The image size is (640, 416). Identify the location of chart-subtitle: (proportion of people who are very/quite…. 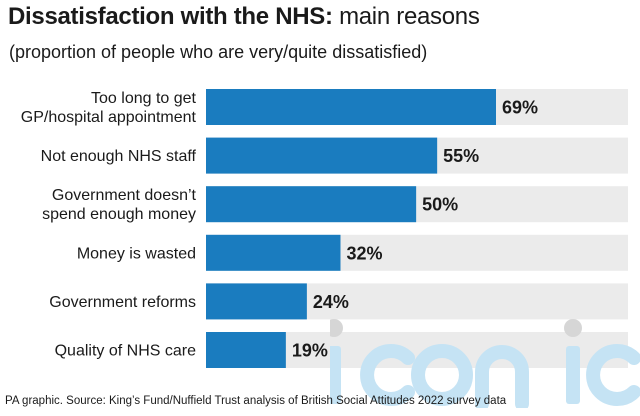
(218, 52).